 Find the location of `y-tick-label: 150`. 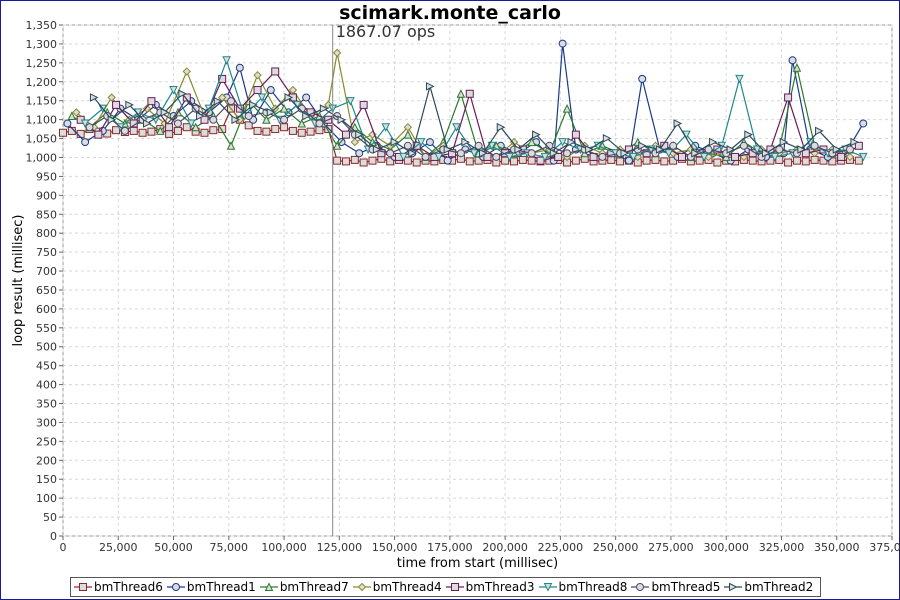

y-tick-label: 150 is located at coordinates (46, 479).